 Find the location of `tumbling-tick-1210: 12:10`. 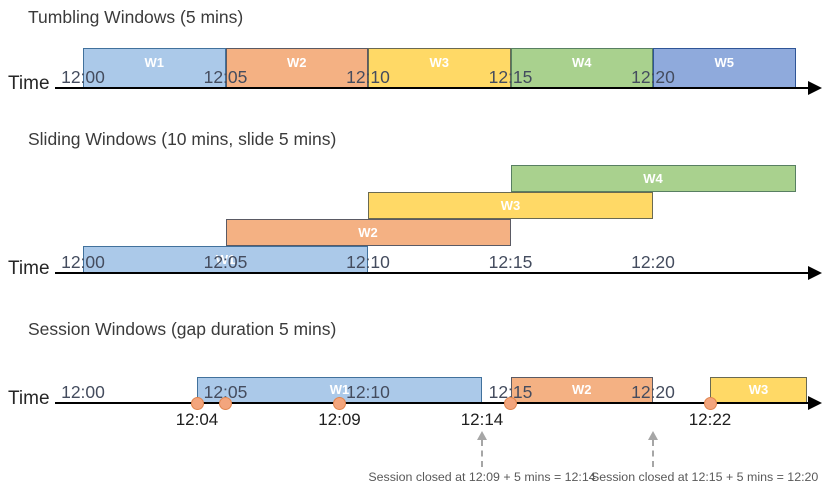

tumbling-tick-1210: 12:10 is located at coordinates (368, 77).